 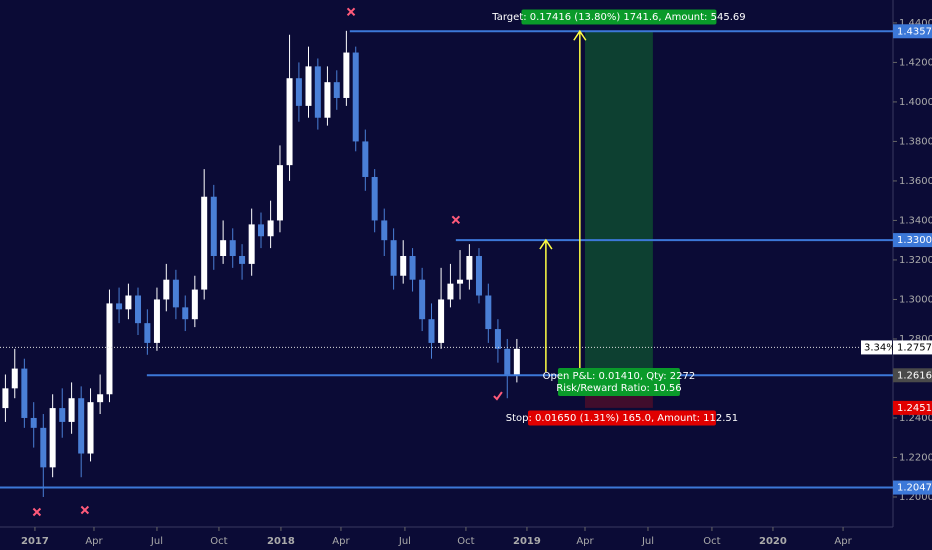 What do you see at coordinates (915, 62) in the screenshot?
I see `y-tick-label: 1.42000` at bounding box center [915, 62].